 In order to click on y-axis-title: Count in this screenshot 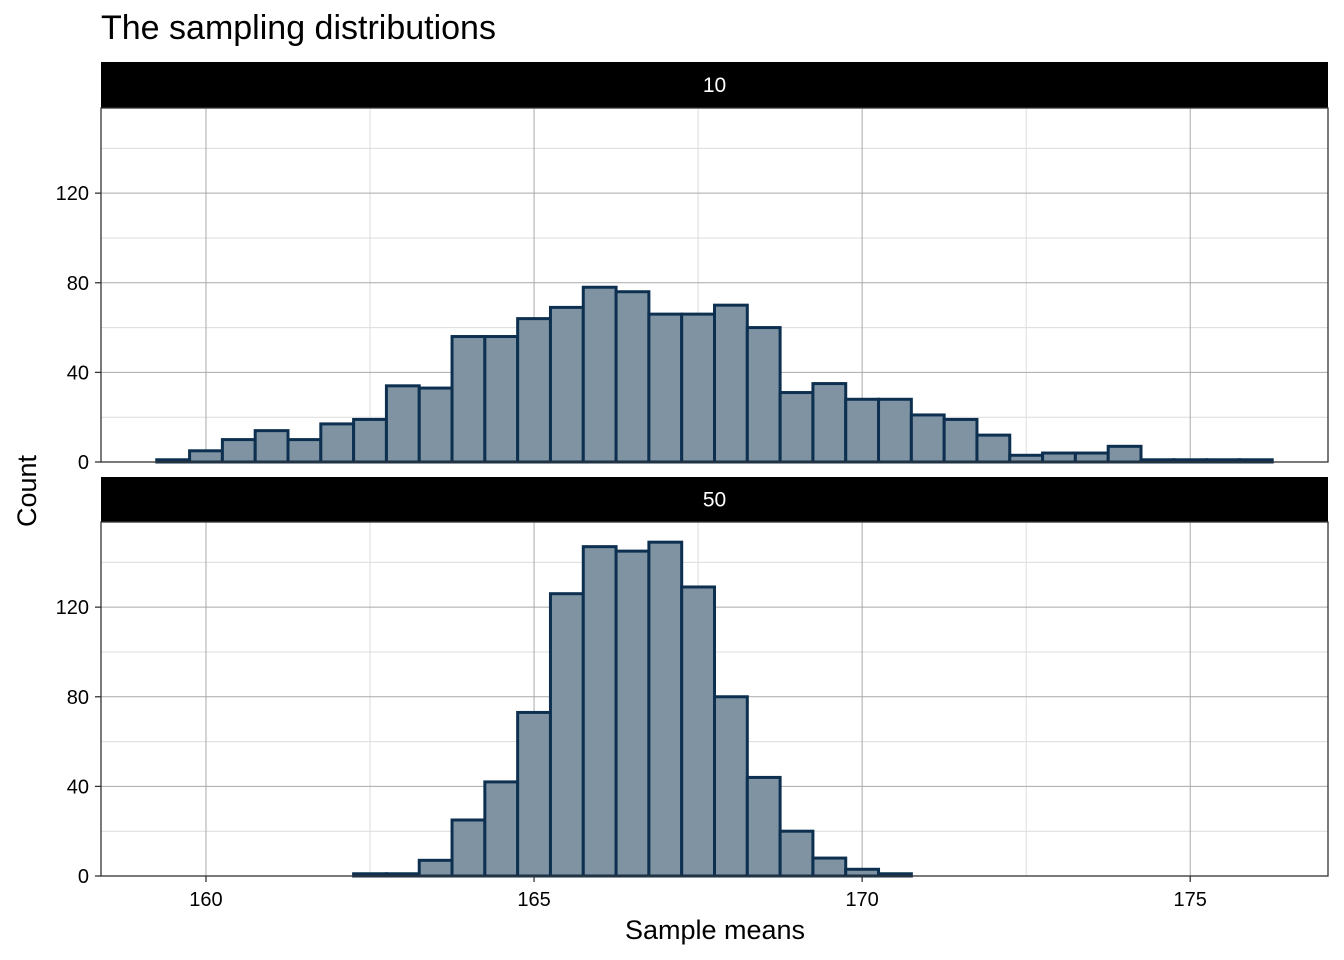, I will do `click(27, 490)`.